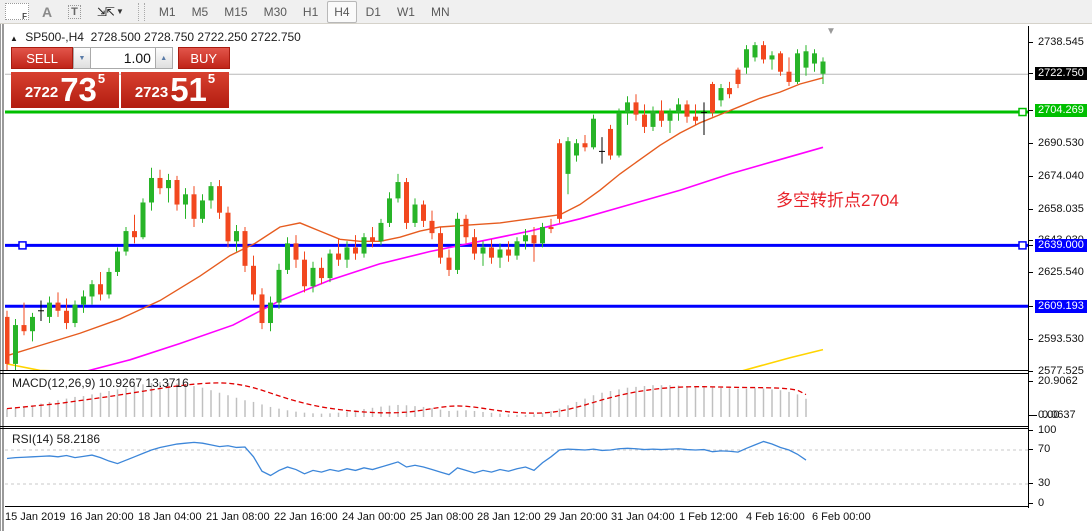  Describe the element at coordinates (203, 58) in the screenshot. I see `buy-button: BUY` at that location.